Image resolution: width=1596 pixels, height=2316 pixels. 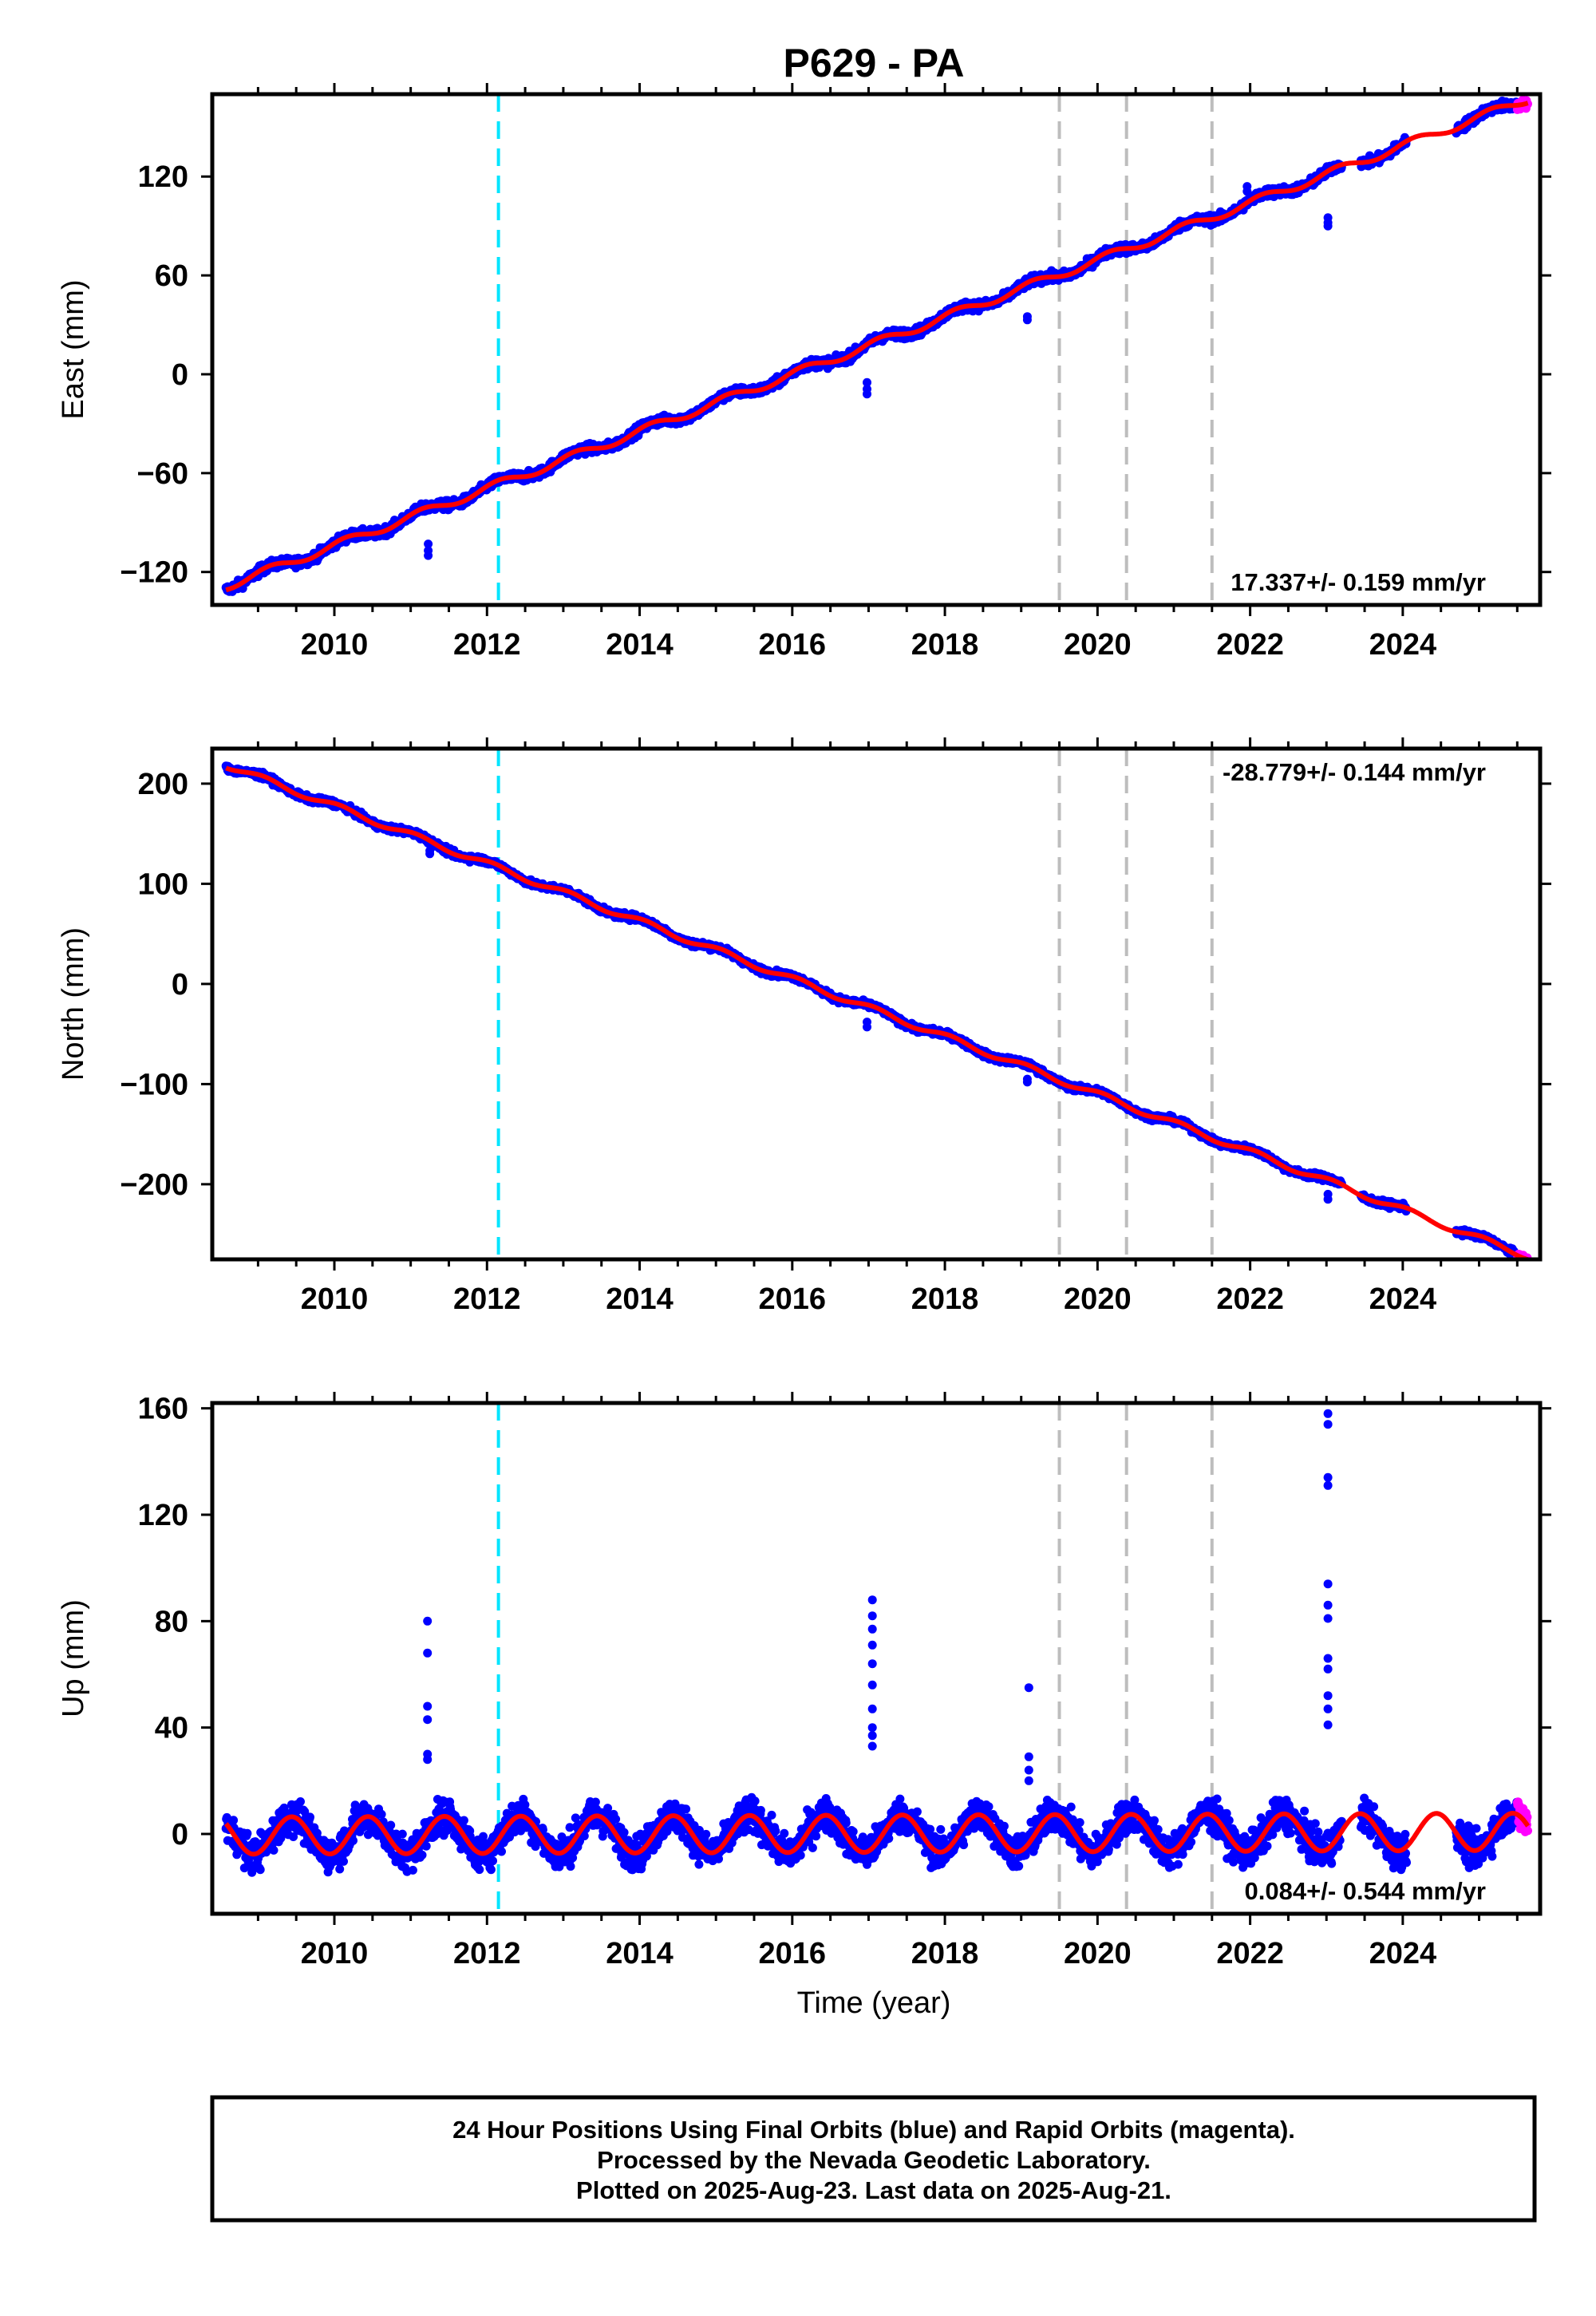 What do you see at coordinates (1403, 645) in the screenshot?
I see `x-tick-label-east-2024: 2024` at bounding box center [1403, 645].